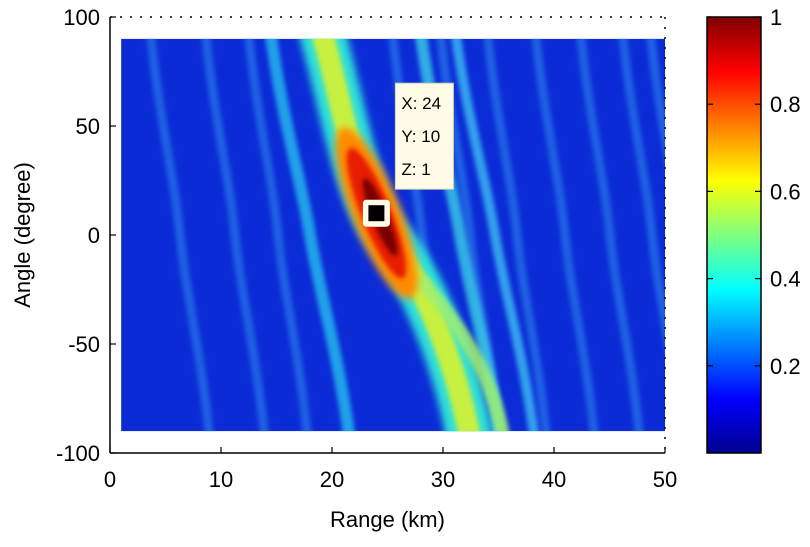  What do you see at coordinates (421, 103) in the screenshot?
I see `data-tip-x: X: 24` at bounding box center [421, 103].